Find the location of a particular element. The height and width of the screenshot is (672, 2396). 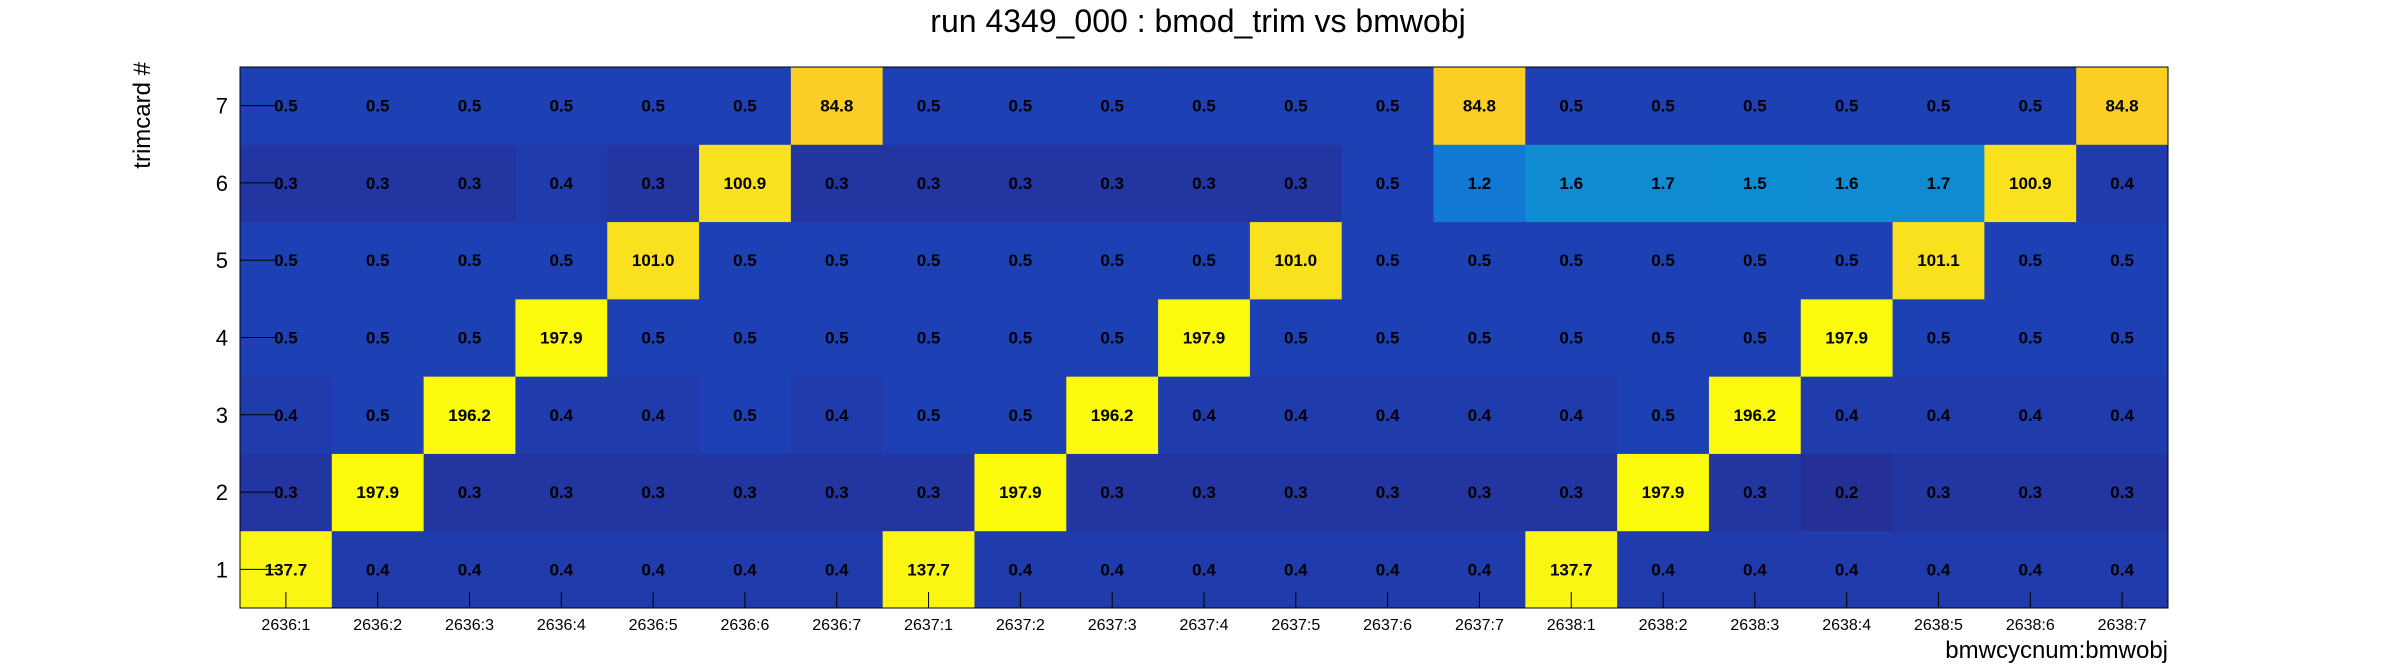

y-axis: 1 2 3 4 5 6 7 is located at coordinates (247, 338).